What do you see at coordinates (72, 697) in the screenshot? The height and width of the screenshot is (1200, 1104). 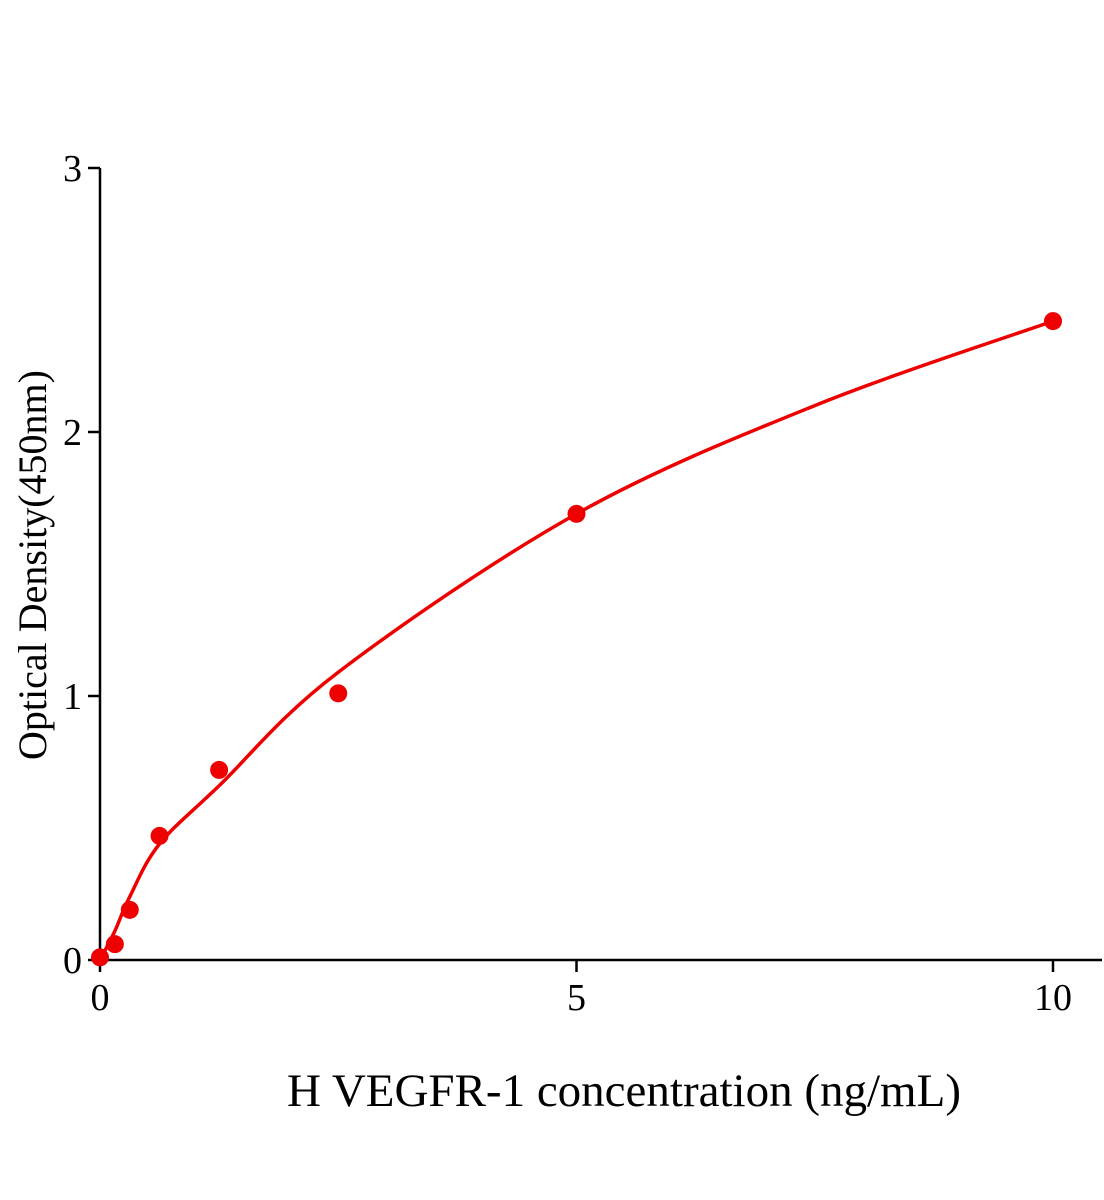 I see `y-tick-label: 1` at bounding box center [72, 697].